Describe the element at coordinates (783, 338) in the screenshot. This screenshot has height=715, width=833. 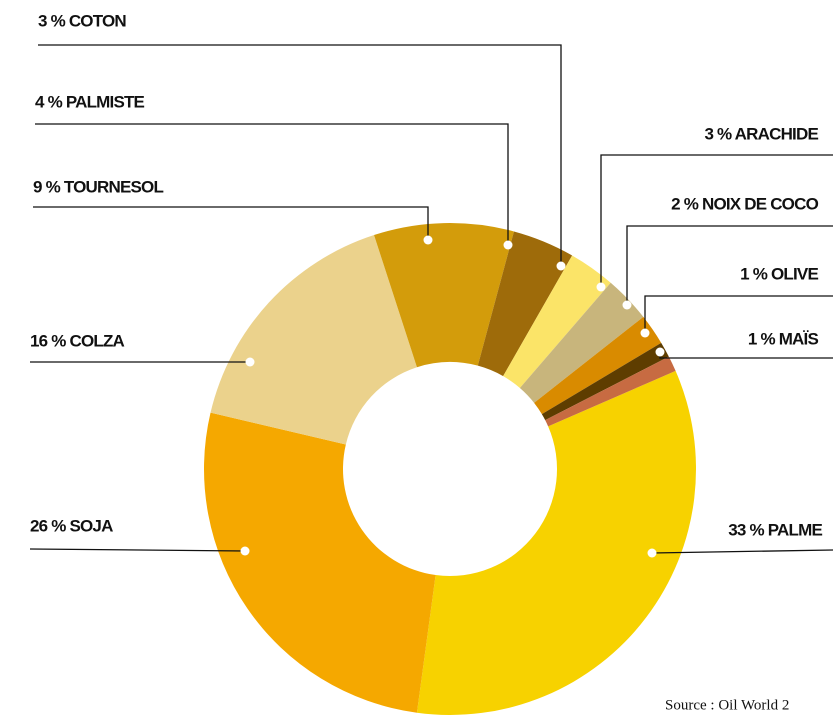
I see `slice-label: 1 % MAÏS` at that location.